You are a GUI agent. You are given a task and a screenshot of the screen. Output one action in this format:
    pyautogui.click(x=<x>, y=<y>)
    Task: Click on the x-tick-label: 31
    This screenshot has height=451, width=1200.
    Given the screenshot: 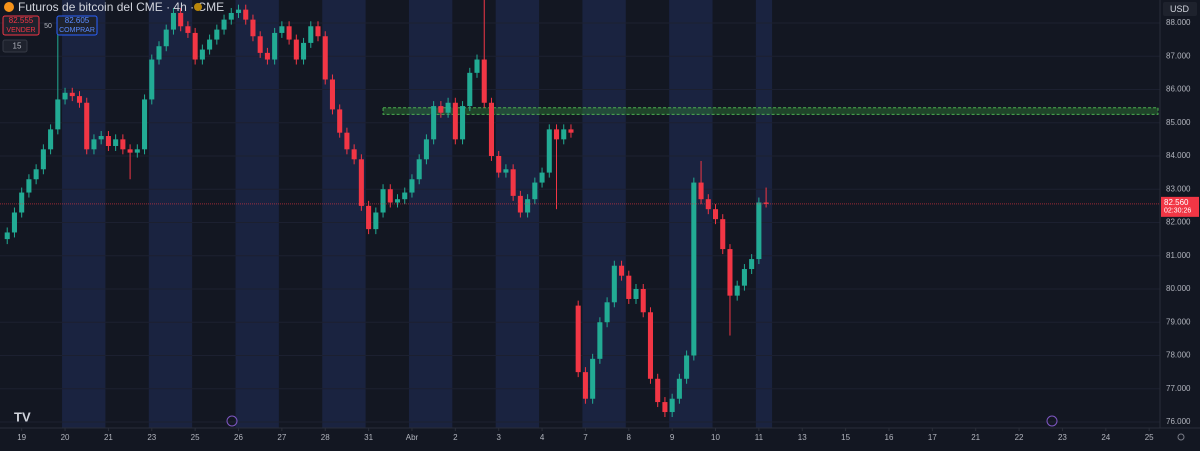 What is the action you would take?
    pyautogui.click(x=368, y=437)
    